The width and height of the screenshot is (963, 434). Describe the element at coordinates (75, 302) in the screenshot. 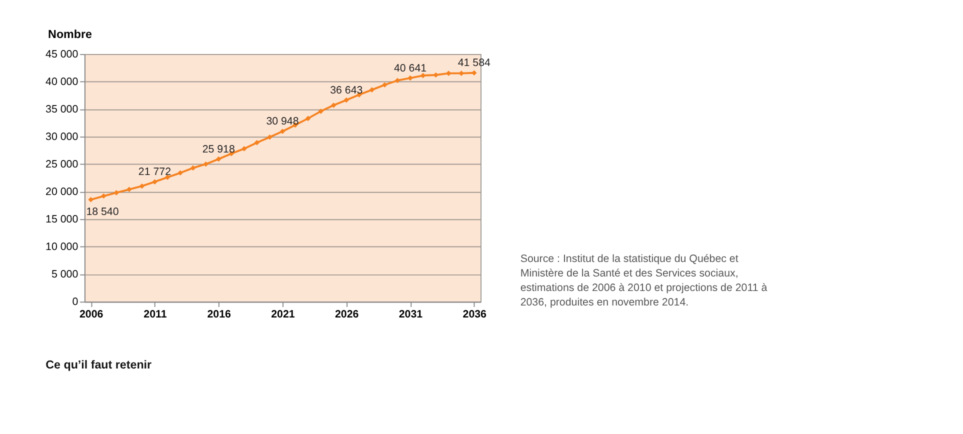

I see `y-tick-label: 0` at that location.